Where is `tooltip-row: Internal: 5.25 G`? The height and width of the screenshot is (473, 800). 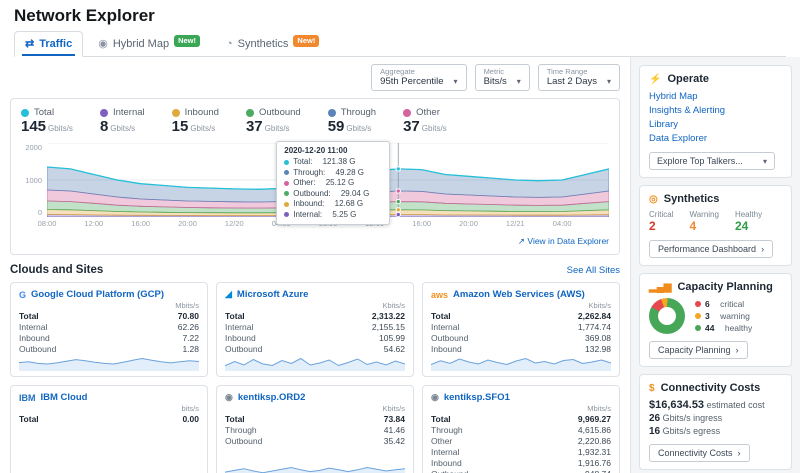
tooltip-row: Internal: 5.25 G is located at coordinates (333, 215).